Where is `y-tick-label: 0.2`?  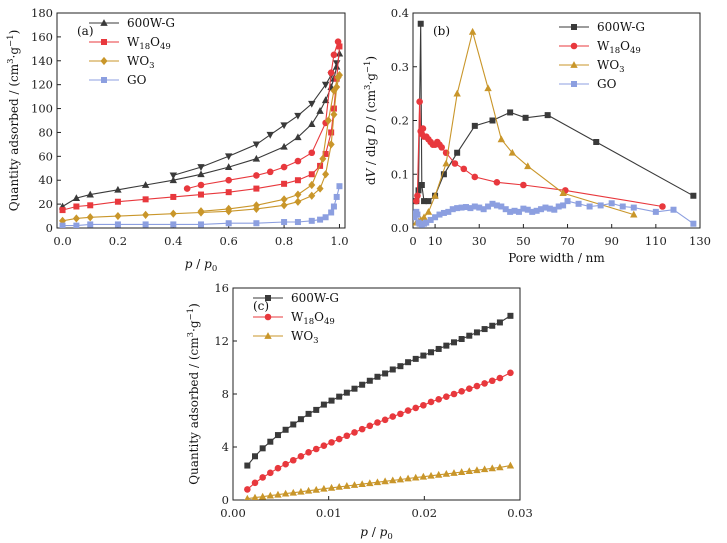 y-tick-label: 0.2 is located at coordinates (400, 121).